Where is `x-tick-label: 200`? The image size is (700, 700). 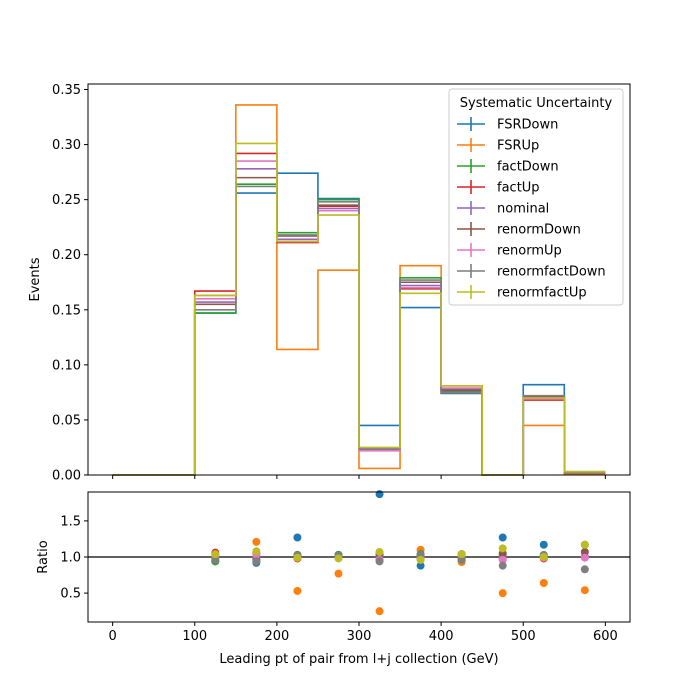 x-tick-label: 200 is located at coordinates (276, 636).